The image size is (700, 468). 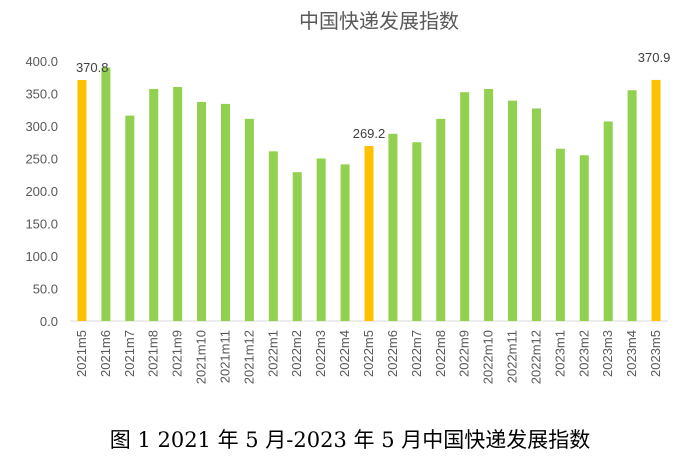 I want to click on x-tick-label: 2022m3, so click(x=320, y=353).